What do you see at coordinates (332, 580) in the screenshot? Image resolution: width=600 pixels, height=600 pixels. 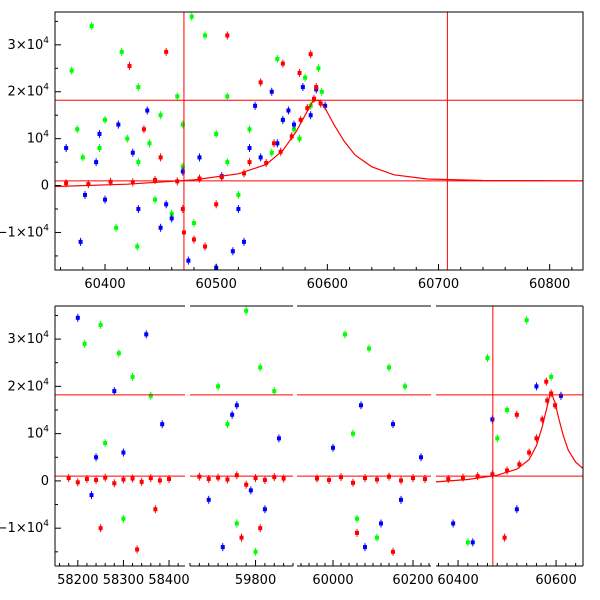 I see `bottom-x-tick-label: 60000` at bounding box center [332, 580].